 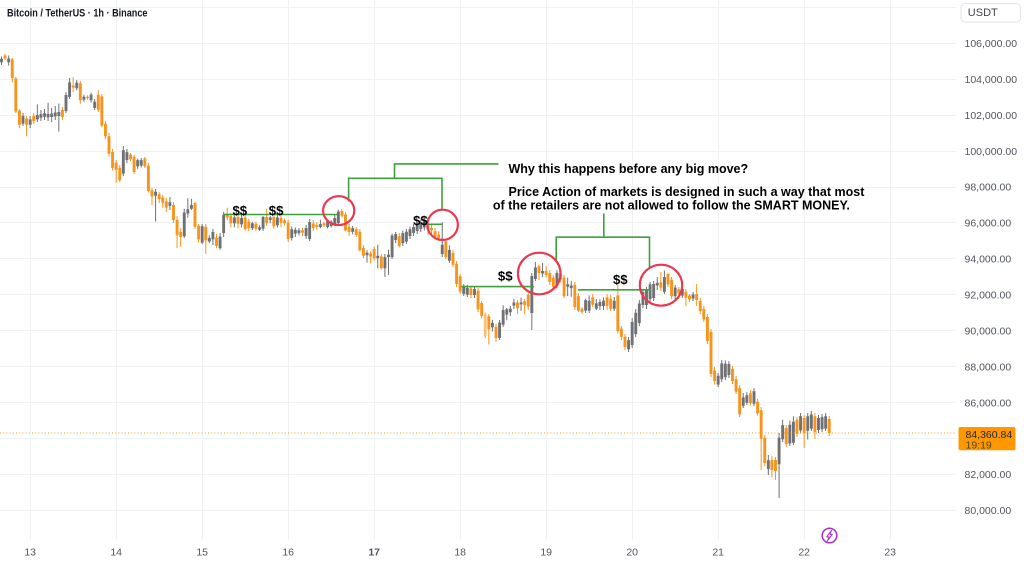 I want to click on svg-text: 86,000.00, so click(x=988, y=403).